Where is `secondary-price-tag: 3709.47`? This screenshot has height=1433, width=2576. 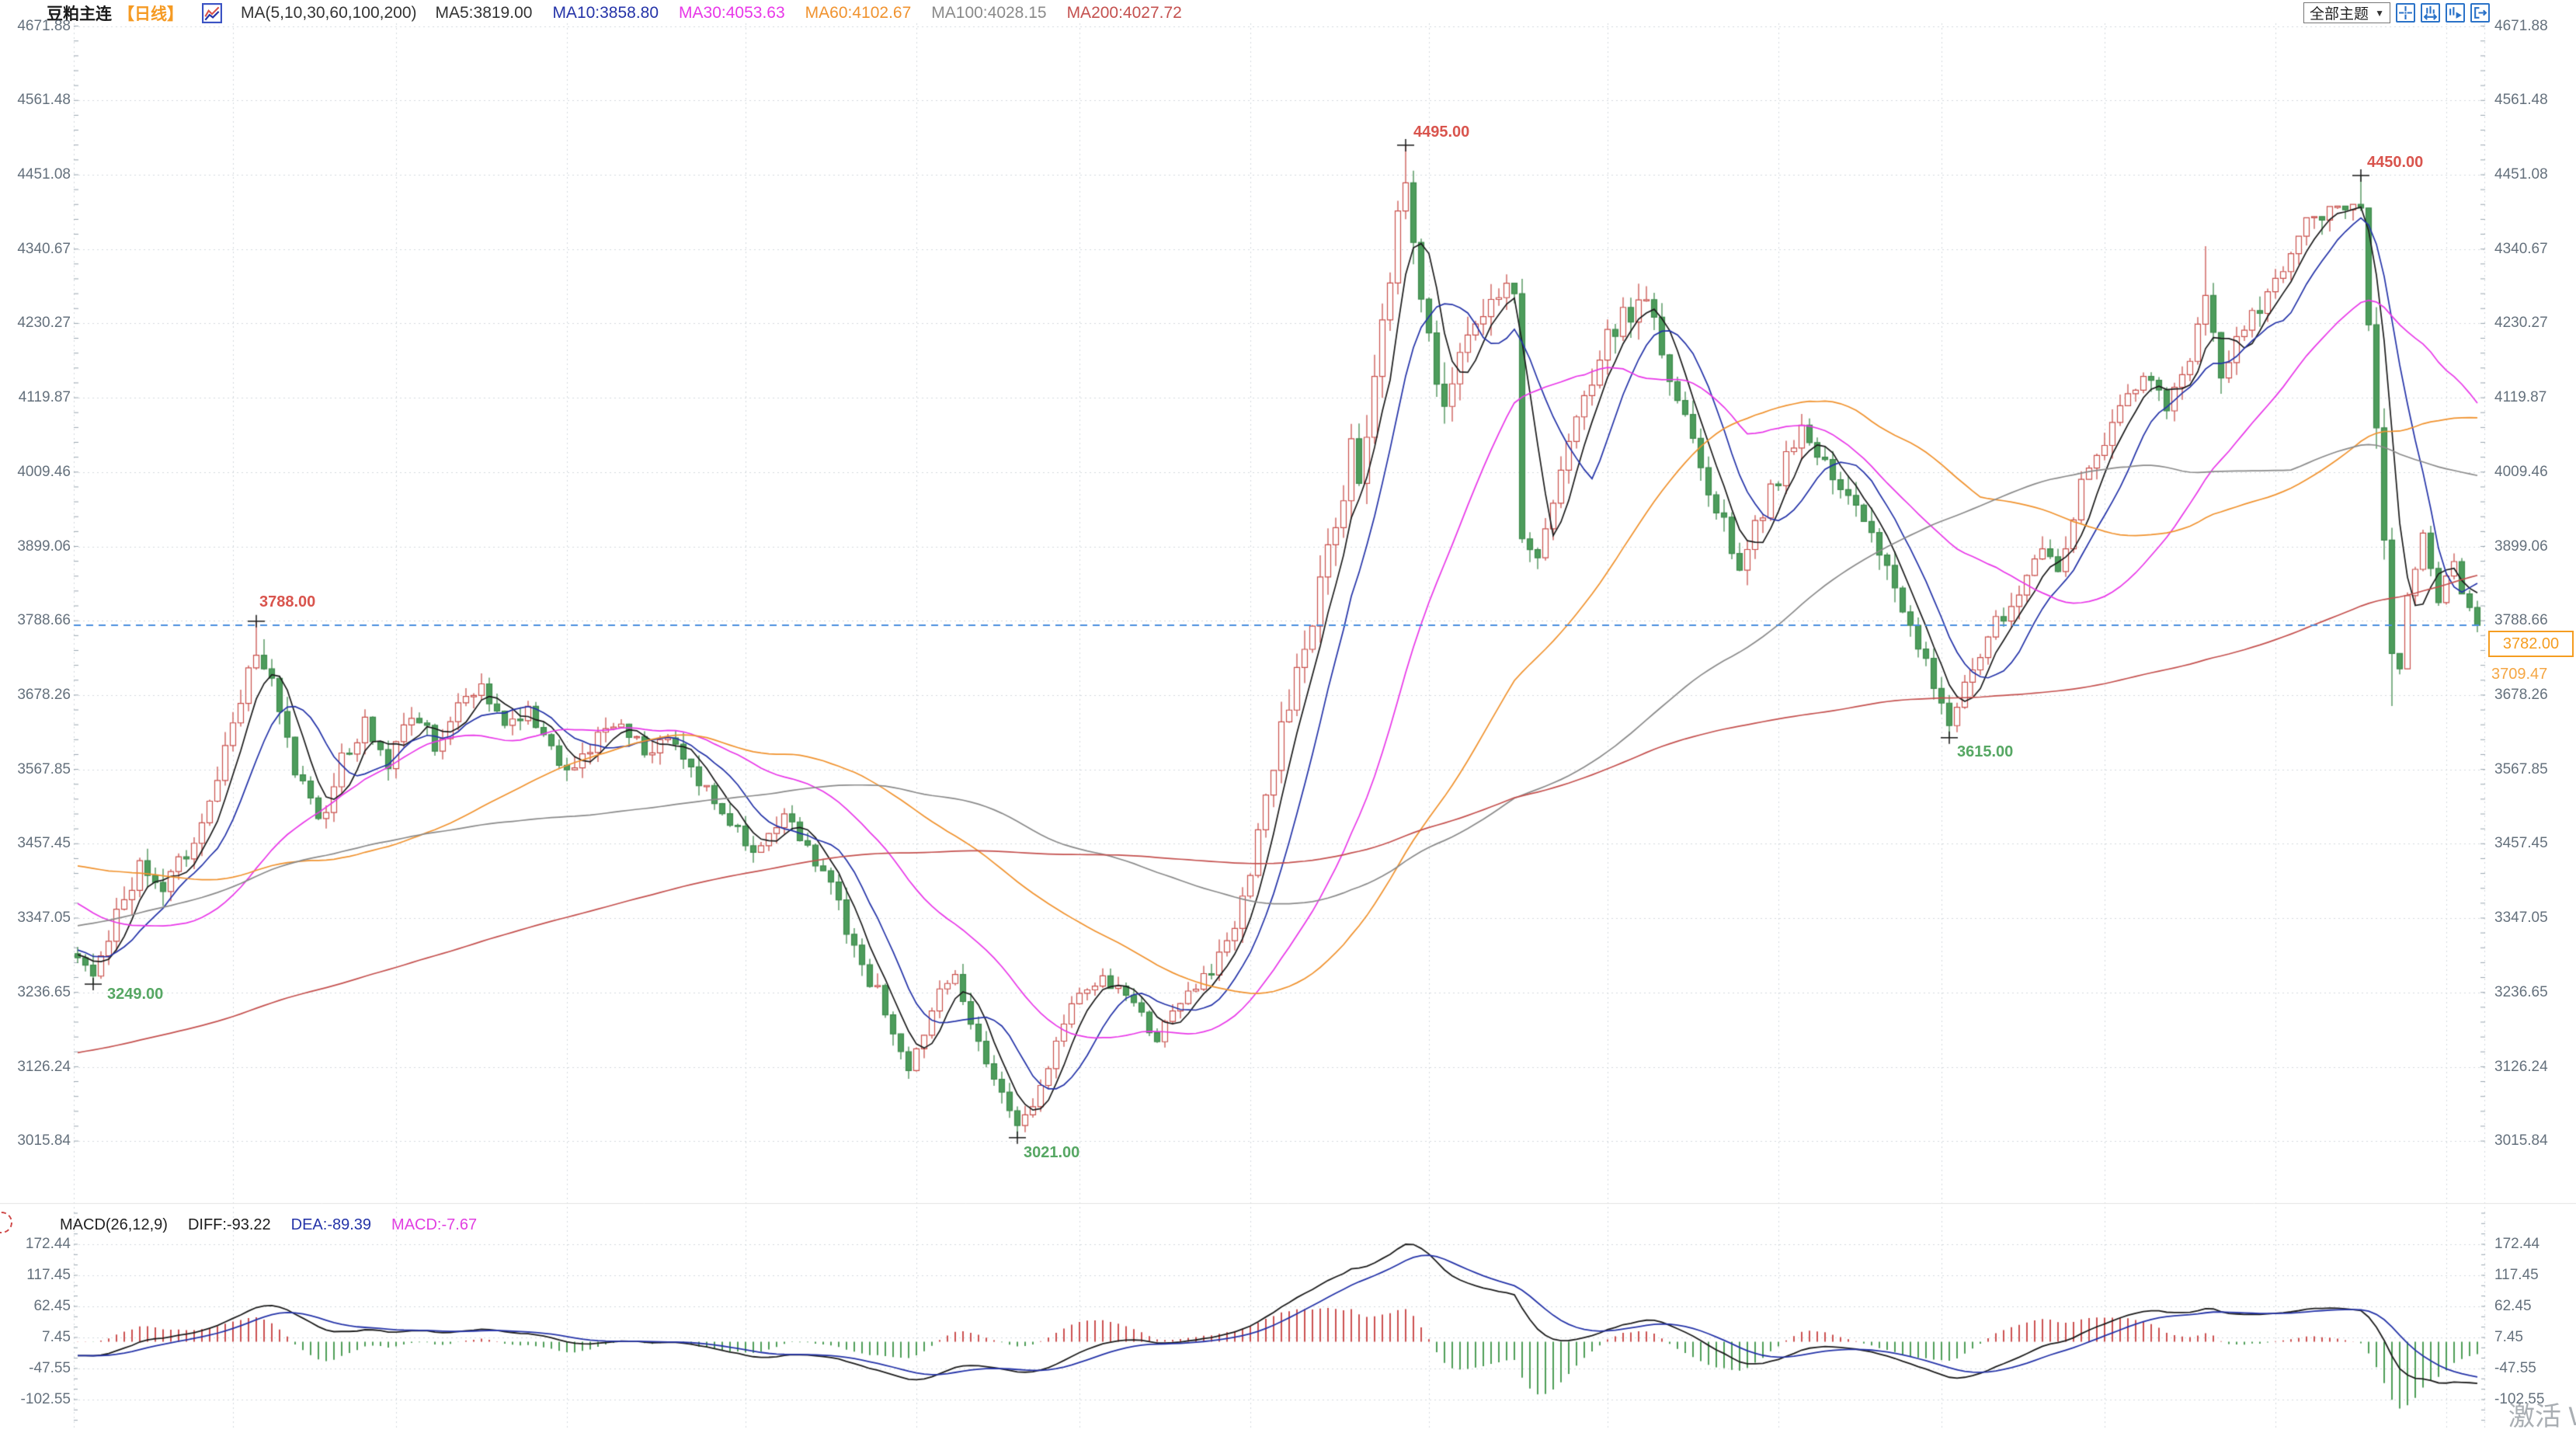 secondary-price-tag: 3709.47 is located at coordinates (2519, 674).